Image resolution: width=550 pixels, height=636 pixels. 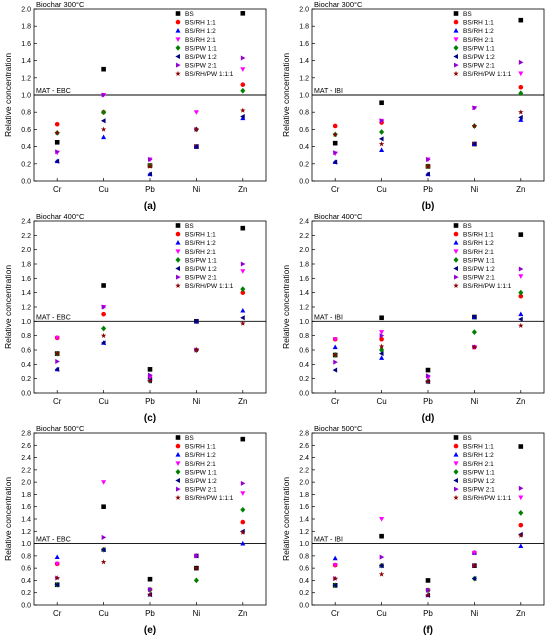 I want to click on chart-title: Biochar 500°C, so click(x=338, y=428).